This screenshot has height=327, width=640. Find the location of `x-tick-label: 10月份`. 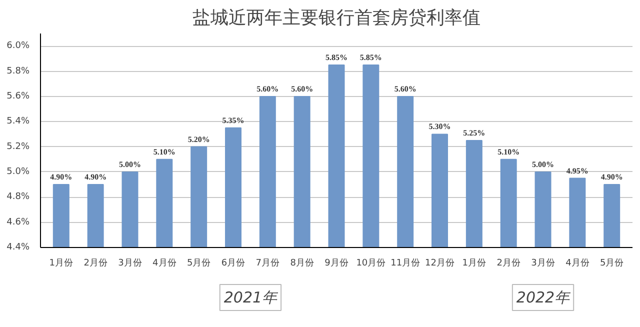

x-tick-label: 10月份 is located at coordinates (371, 263).